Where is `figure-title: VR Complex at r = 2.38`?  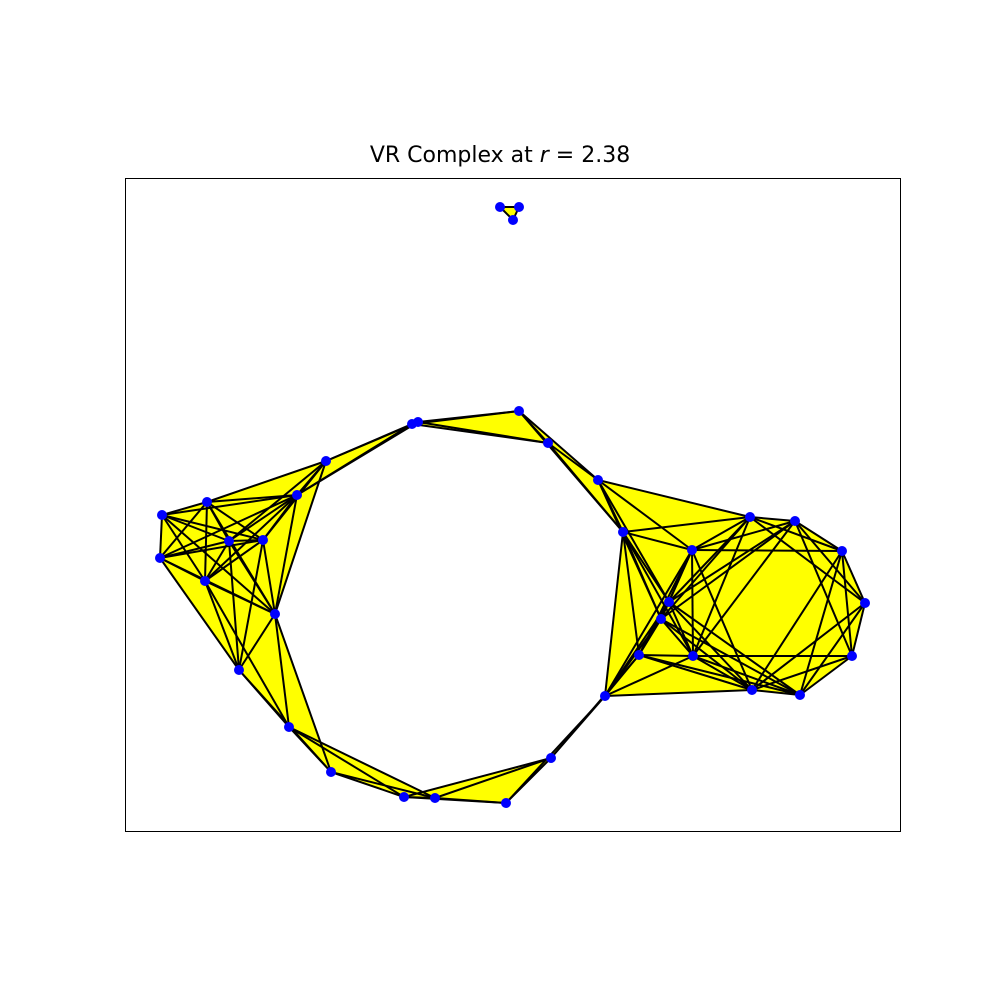
figure-title: VR Complex at r = 2.38 is located at coordinates (500, 155).